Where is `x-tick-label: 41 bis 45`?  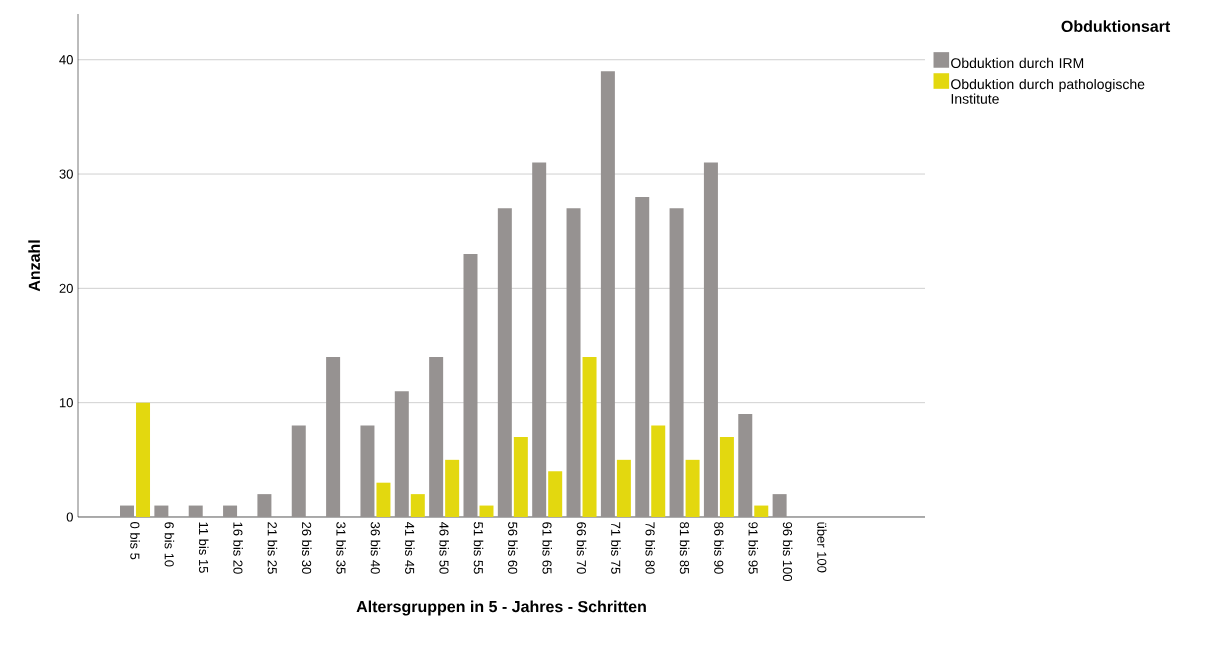 x-tick-label: 41 bis 45 is located at coordinates (410, 547).